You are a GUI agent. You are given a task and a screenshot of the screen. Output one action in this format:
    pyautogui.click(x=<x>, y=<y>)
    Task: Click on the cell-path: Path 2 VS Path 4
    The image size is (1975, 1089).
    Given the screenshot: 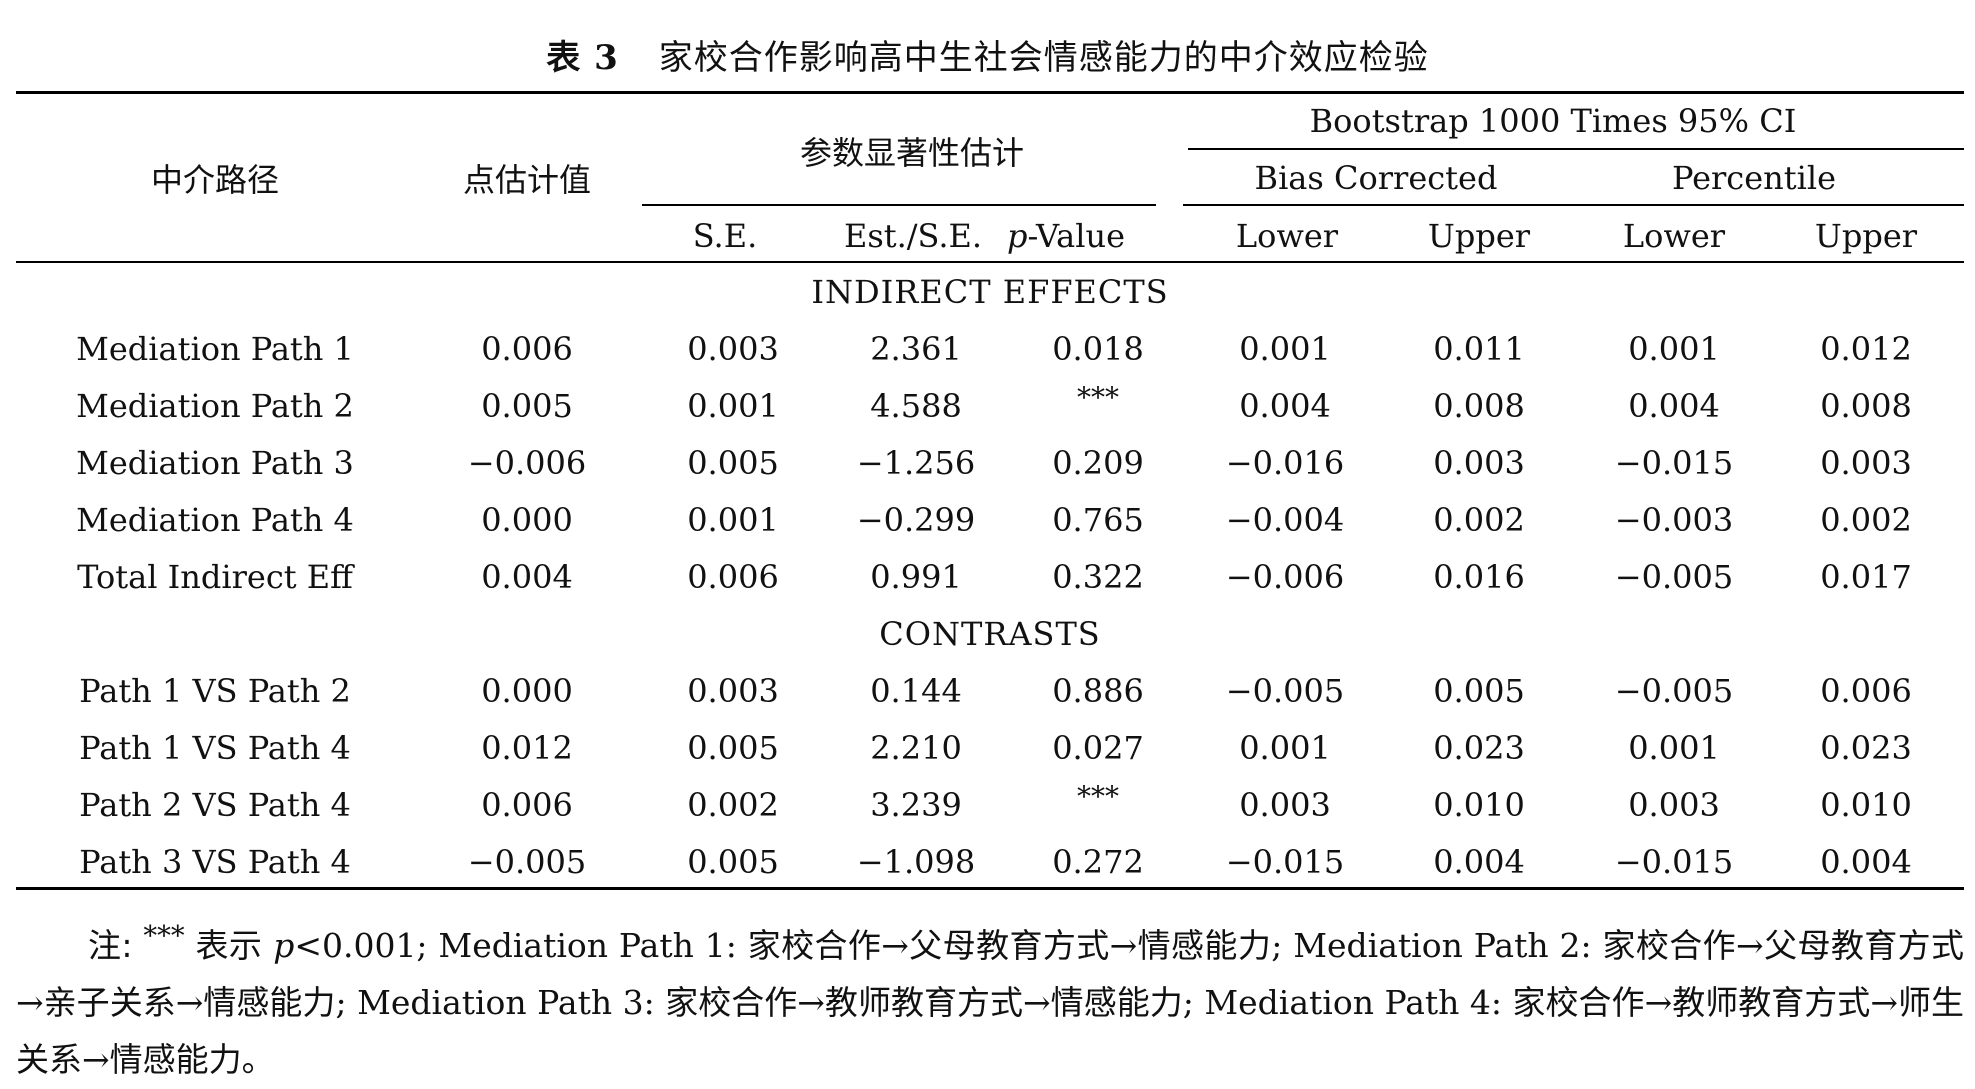 What is the action you would take?
    pyautogui.click(x=215, y=805)
    